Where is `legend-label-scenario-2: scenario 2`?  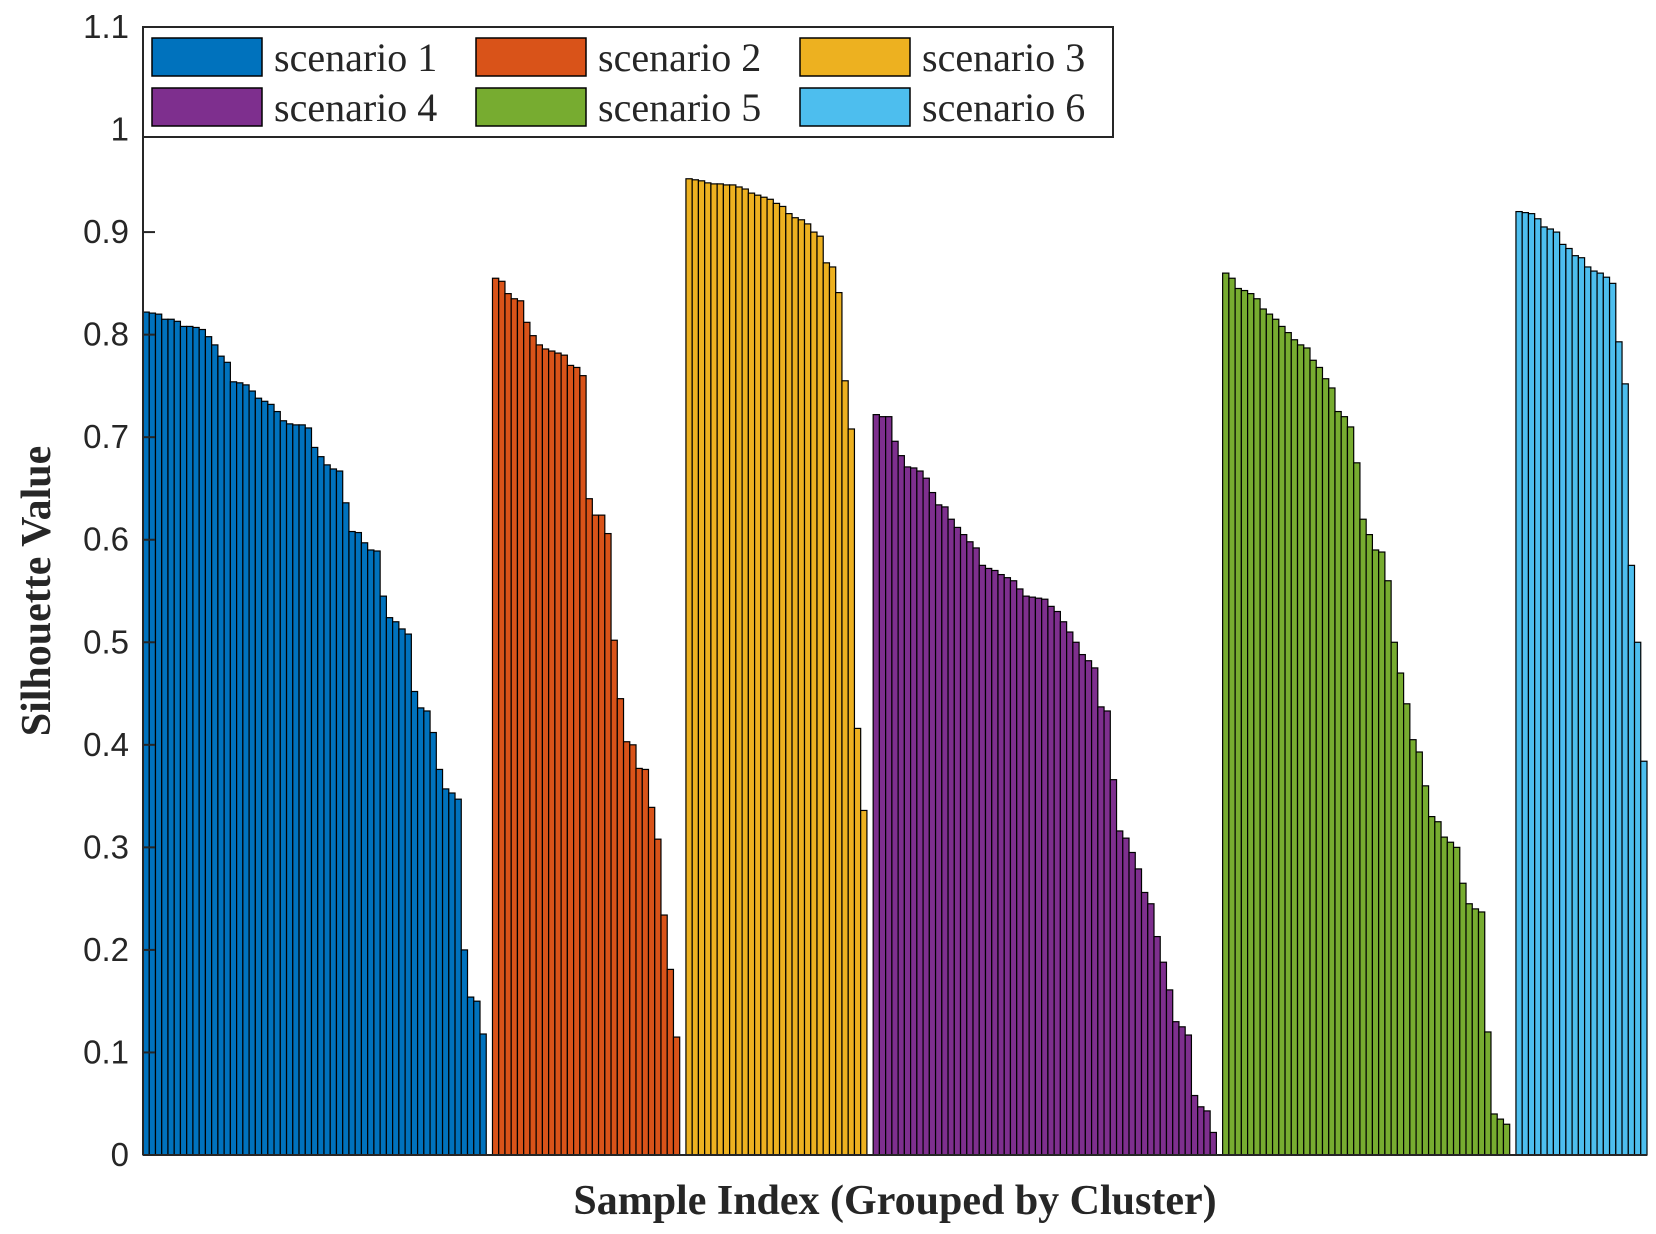 legend-label-scenario-2: scenario 2 is located at coordinates (679, 57).